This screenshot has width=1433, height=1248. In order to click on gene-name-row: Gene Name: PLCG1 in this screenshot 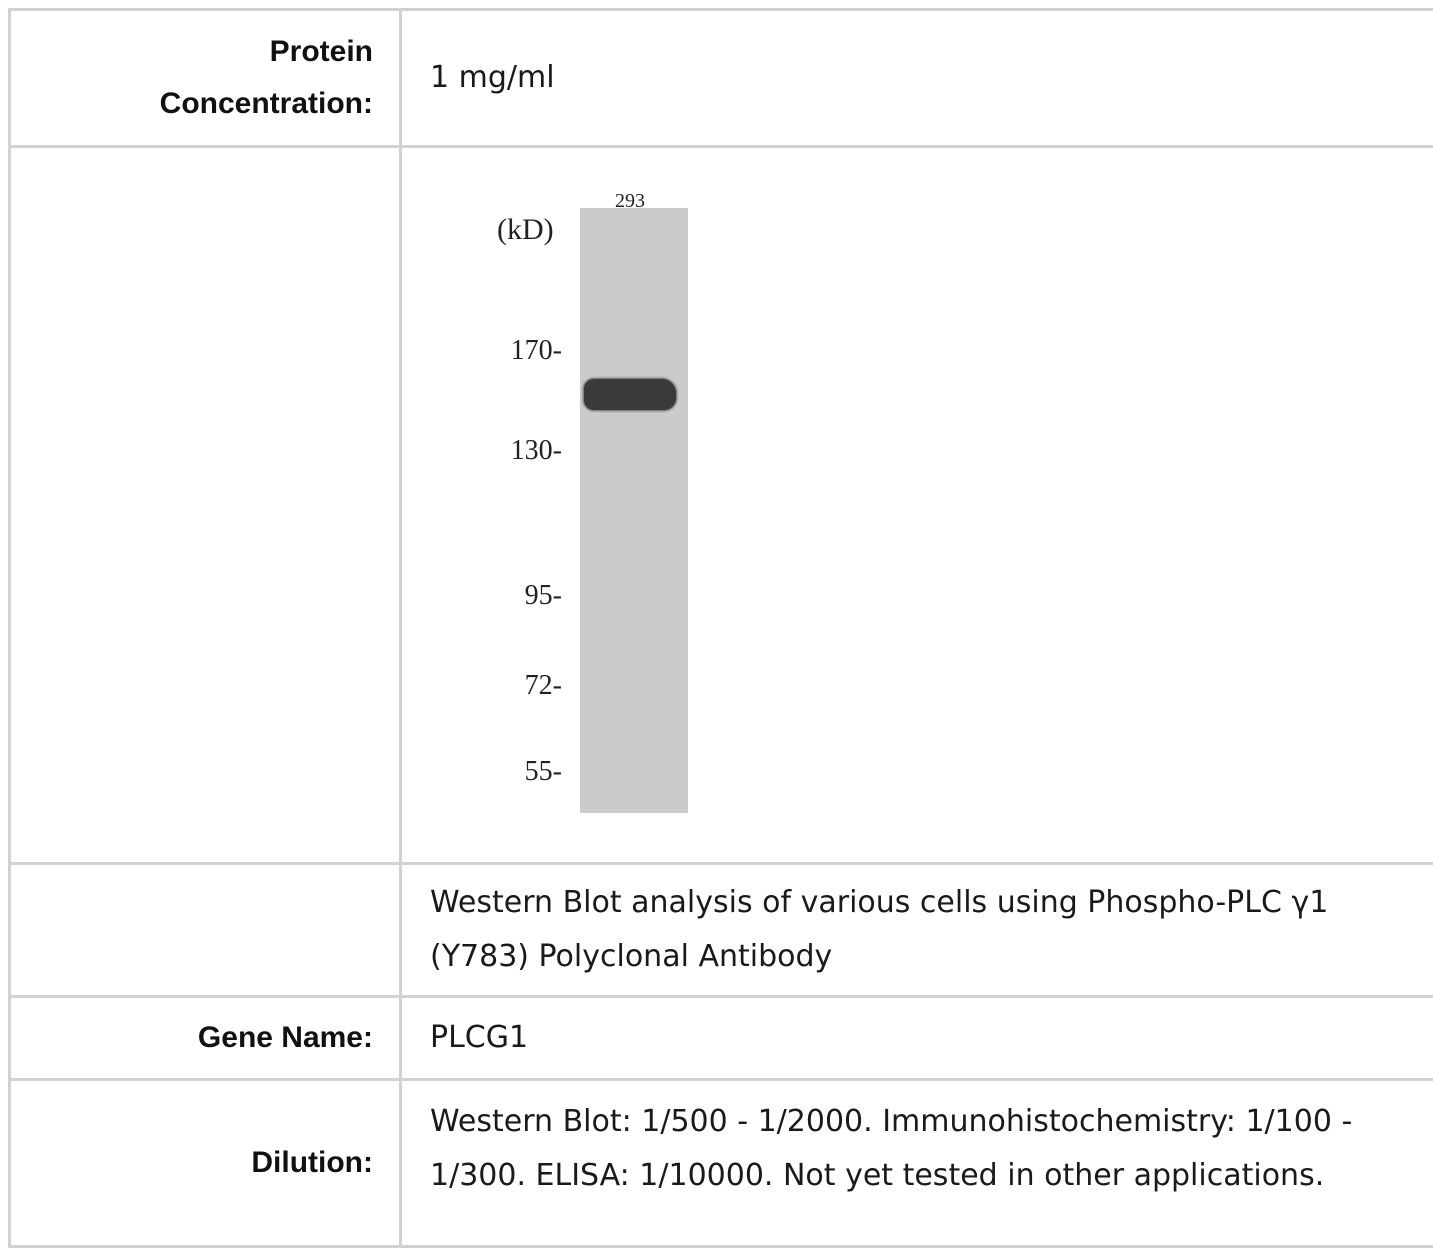, I will do `click(721, 1038)`.